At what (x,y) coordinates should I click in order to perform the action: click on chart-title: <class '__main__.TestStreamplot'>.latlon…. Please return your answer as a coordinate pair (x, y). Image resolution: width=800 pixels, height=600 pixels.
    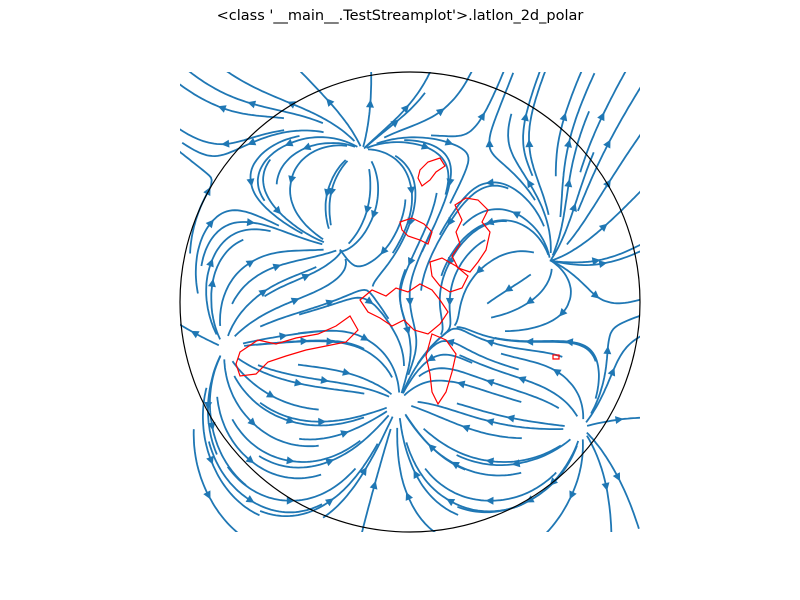
    Looking at the image, I should click on (400, 16).